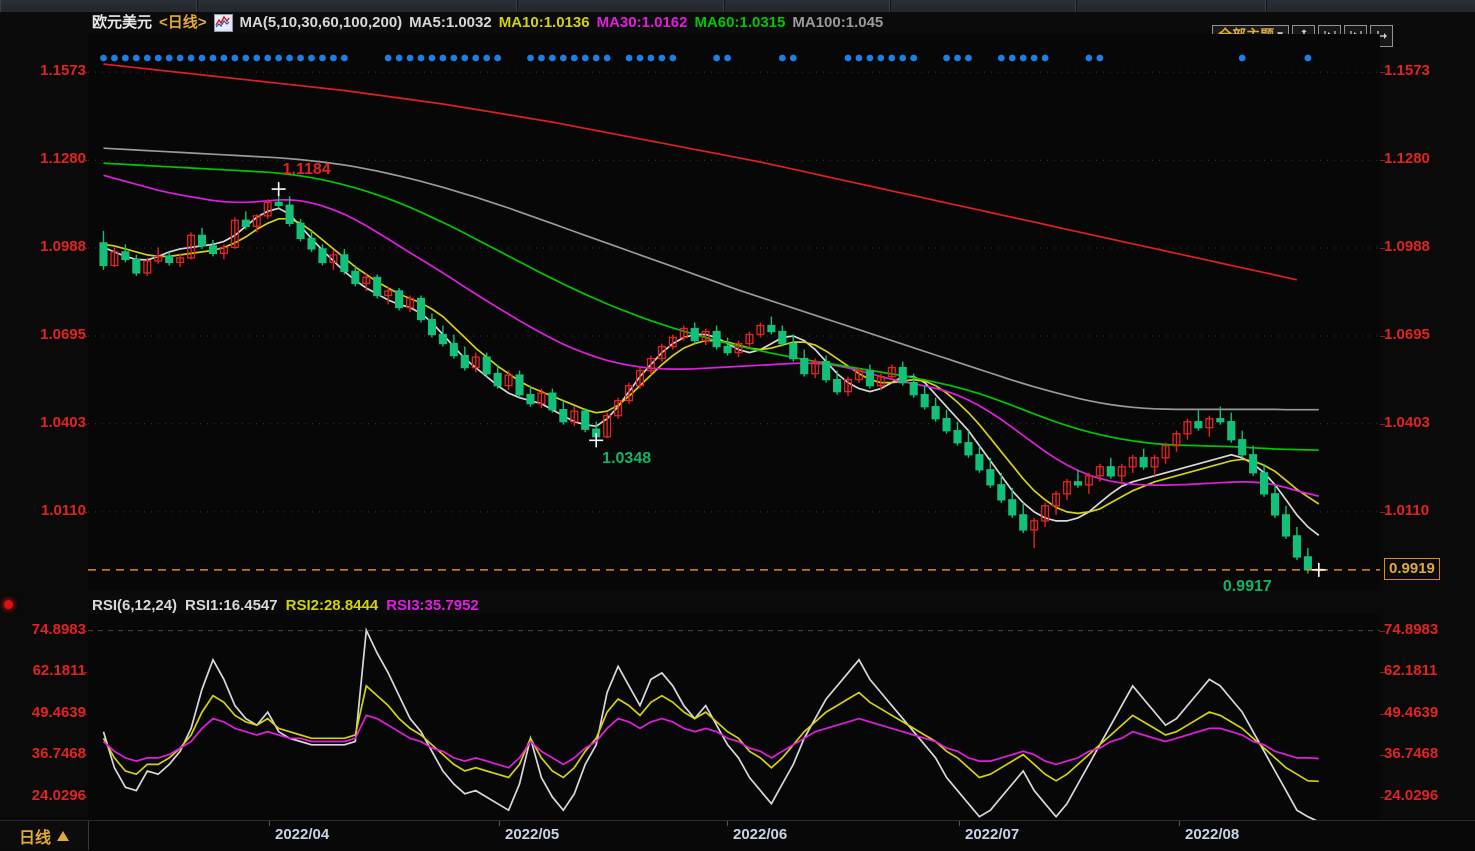 This screenshot has width=1475, height=851. I want to click on symbol-period-tag: <日线>, so click(183, 22).